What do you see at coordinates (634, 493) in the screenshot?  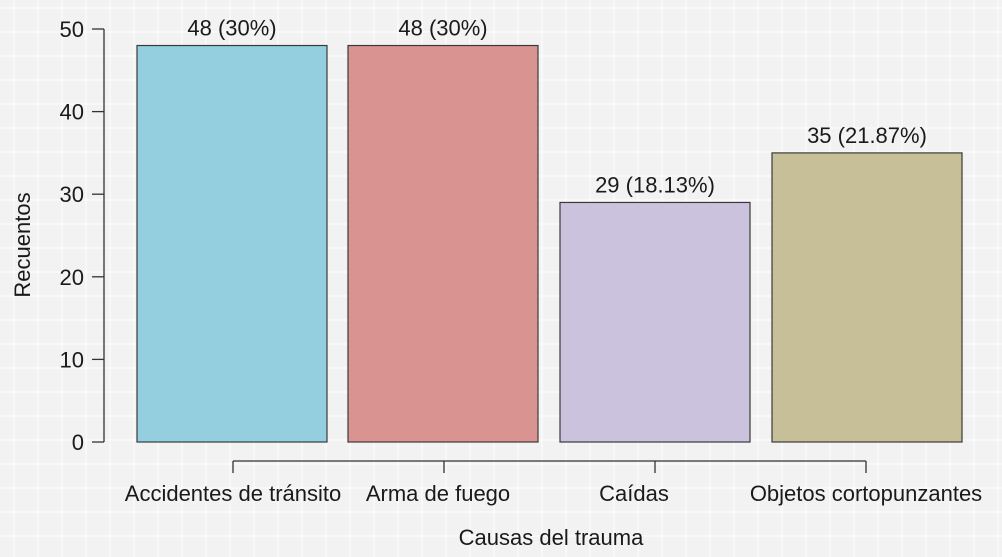 I see `x-tick-label: Caídas` at bounding box center [634, 493].